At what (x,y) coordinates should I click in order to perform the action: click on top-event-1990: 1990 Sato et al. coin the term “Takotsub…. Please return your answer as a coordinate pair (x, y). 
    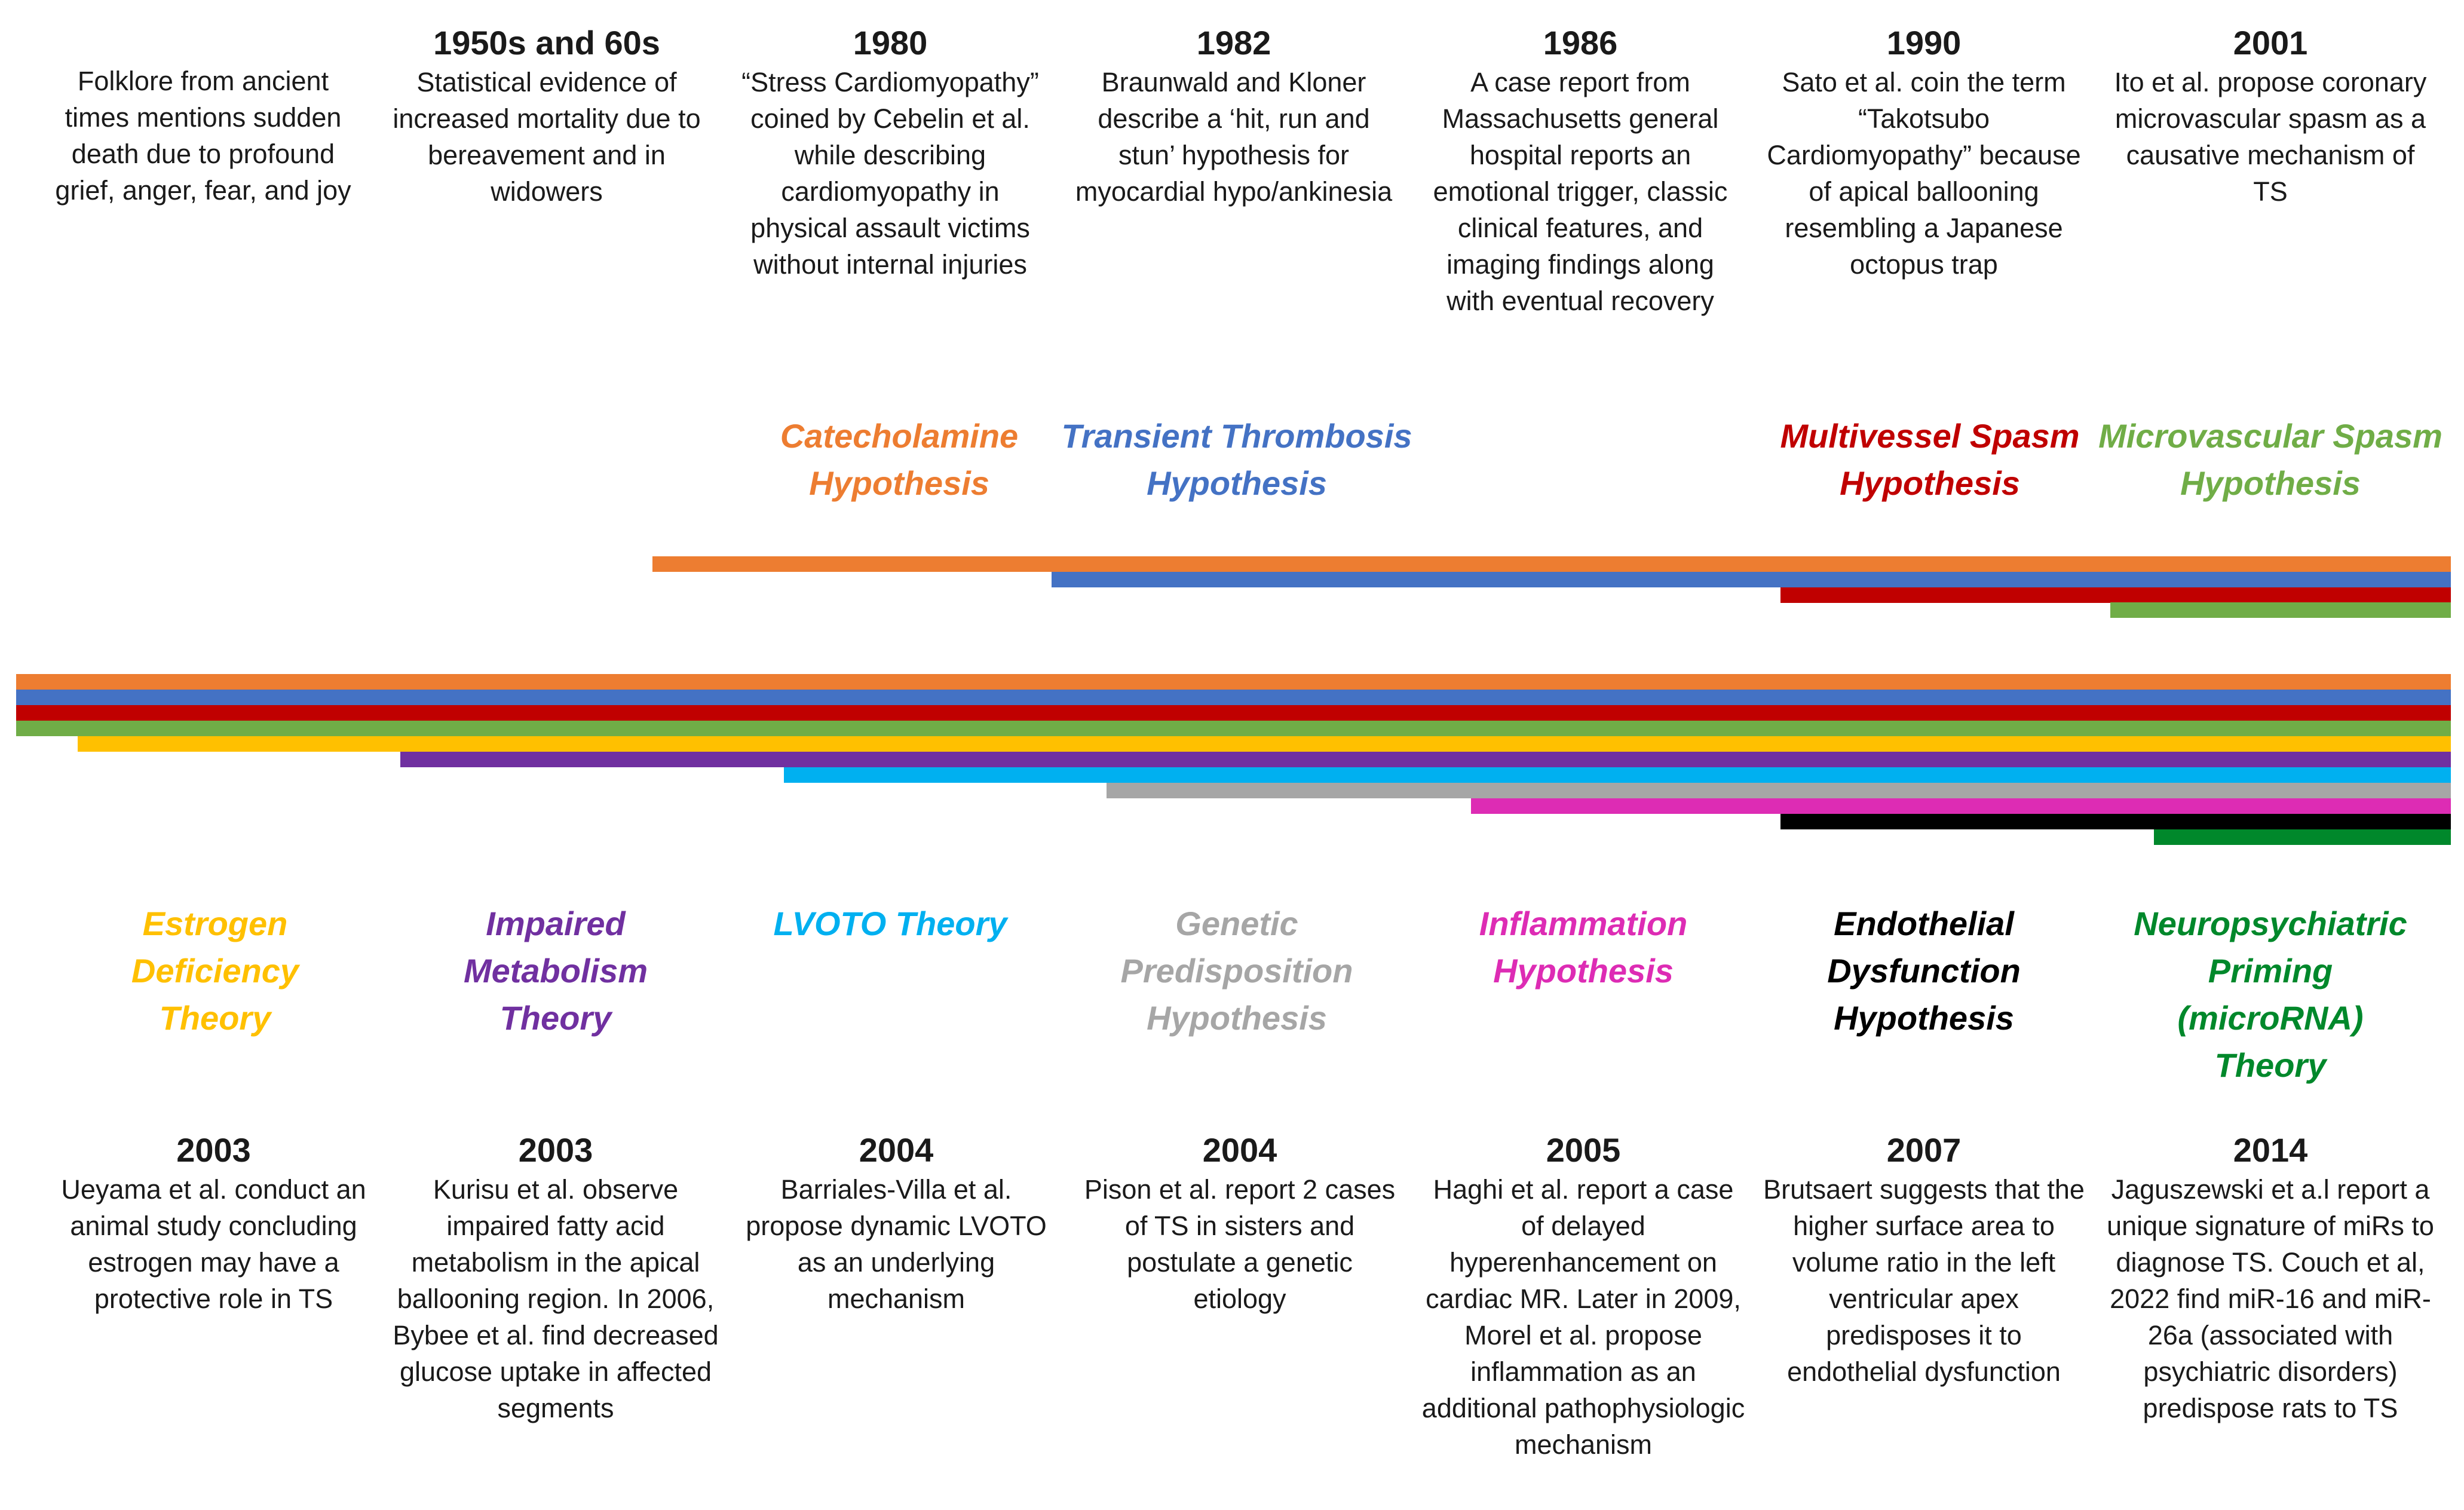
    Looking at the image, I should click on (1924, 152).